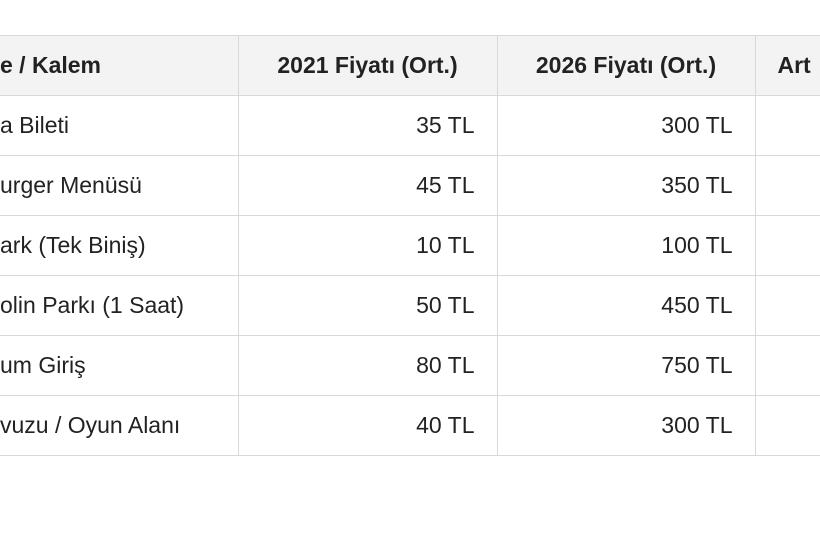 Image resolution: width=820 pixels, height=537 pixels. I want to click on table-cell: ark (Tek Biniş), so click(119, 245).